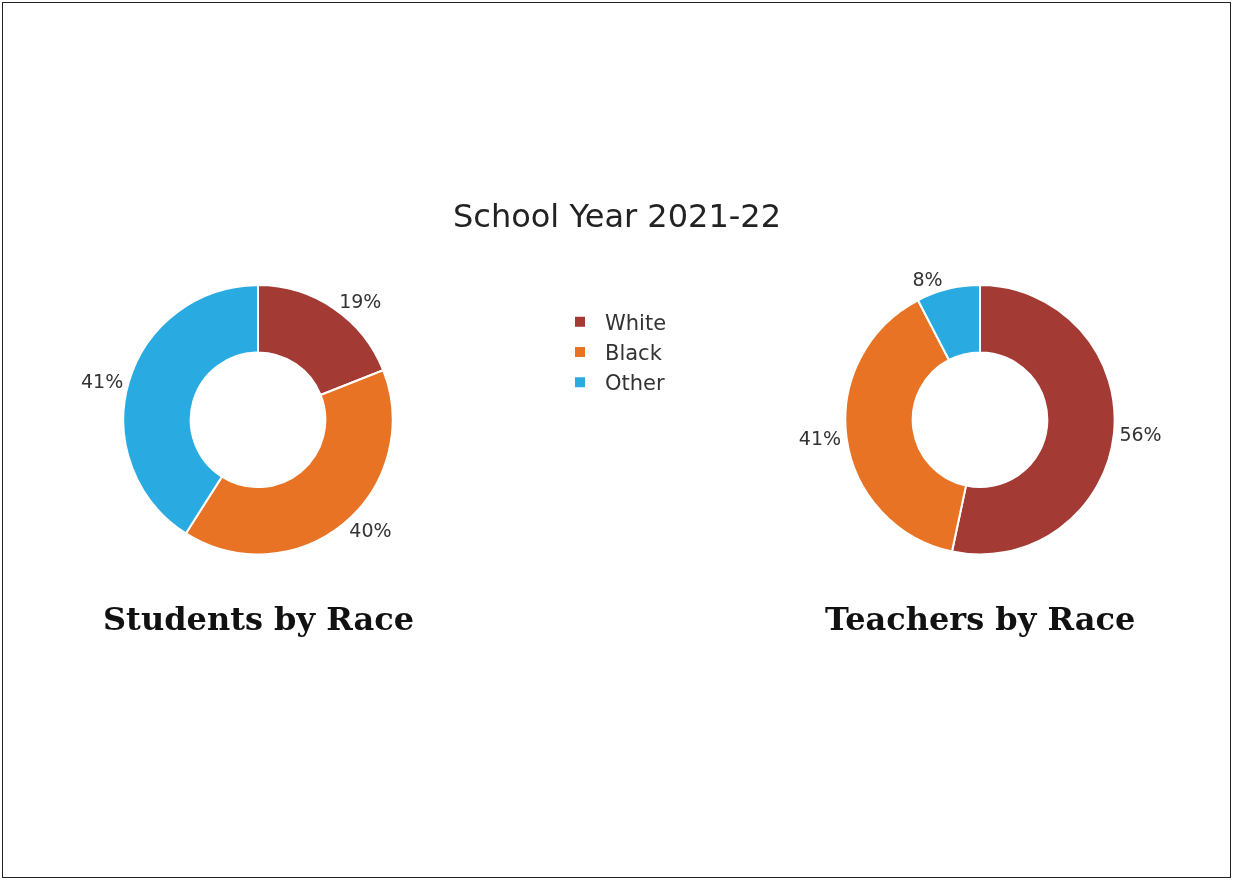  Describe the element at coordinates (259, 619) in the screenshot. I see `text: Students by Race` at that location.